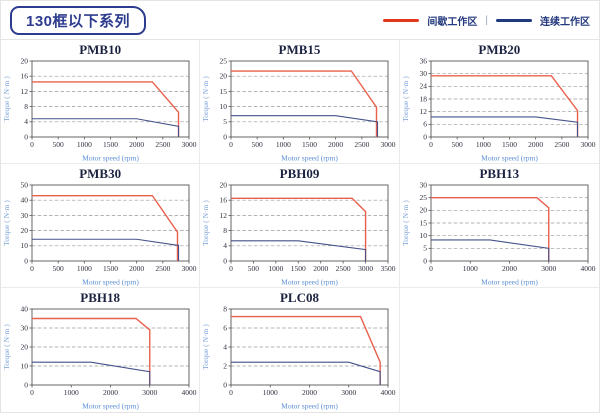 This screenshot has width=600, height=413. I want to click on continuous-zone-line-icon, so click(514, 20).